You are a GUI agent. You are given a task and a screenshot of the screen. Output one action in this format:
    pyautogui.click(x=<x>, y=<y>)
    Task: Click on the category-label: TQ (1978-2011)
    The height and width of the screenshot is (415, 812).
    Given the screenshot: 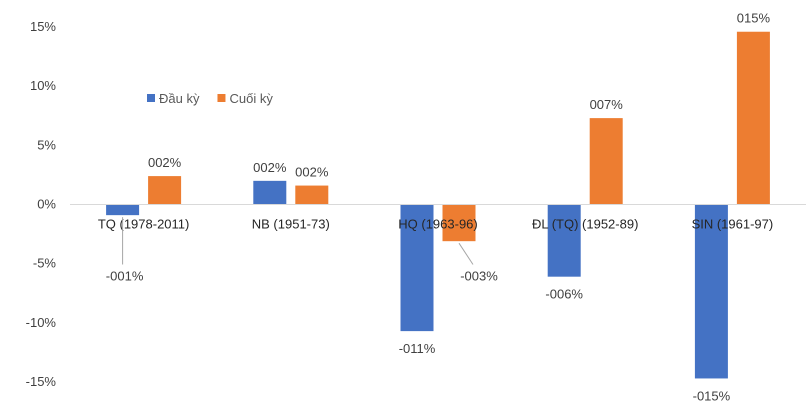 What is the action you would take?
    pyautogui.click(x=144, y=224)
    